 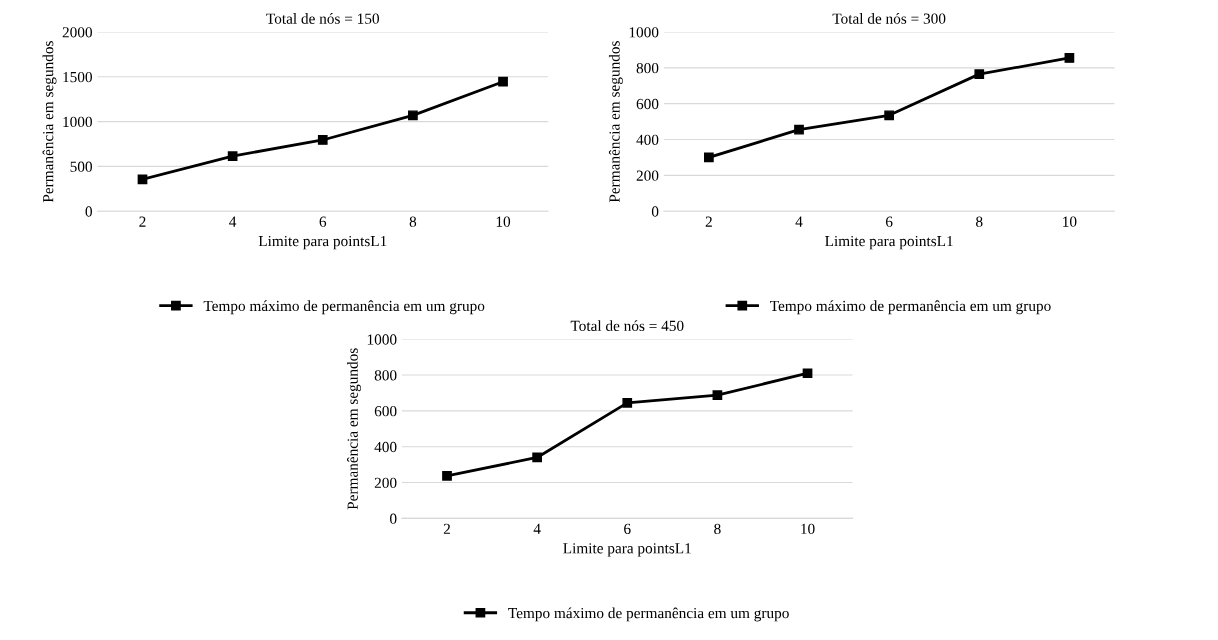 What do you see at coordinates (77, 77) in the screenshot?
I see `y-tick-label: 1500` at bounding box center [77, 77].